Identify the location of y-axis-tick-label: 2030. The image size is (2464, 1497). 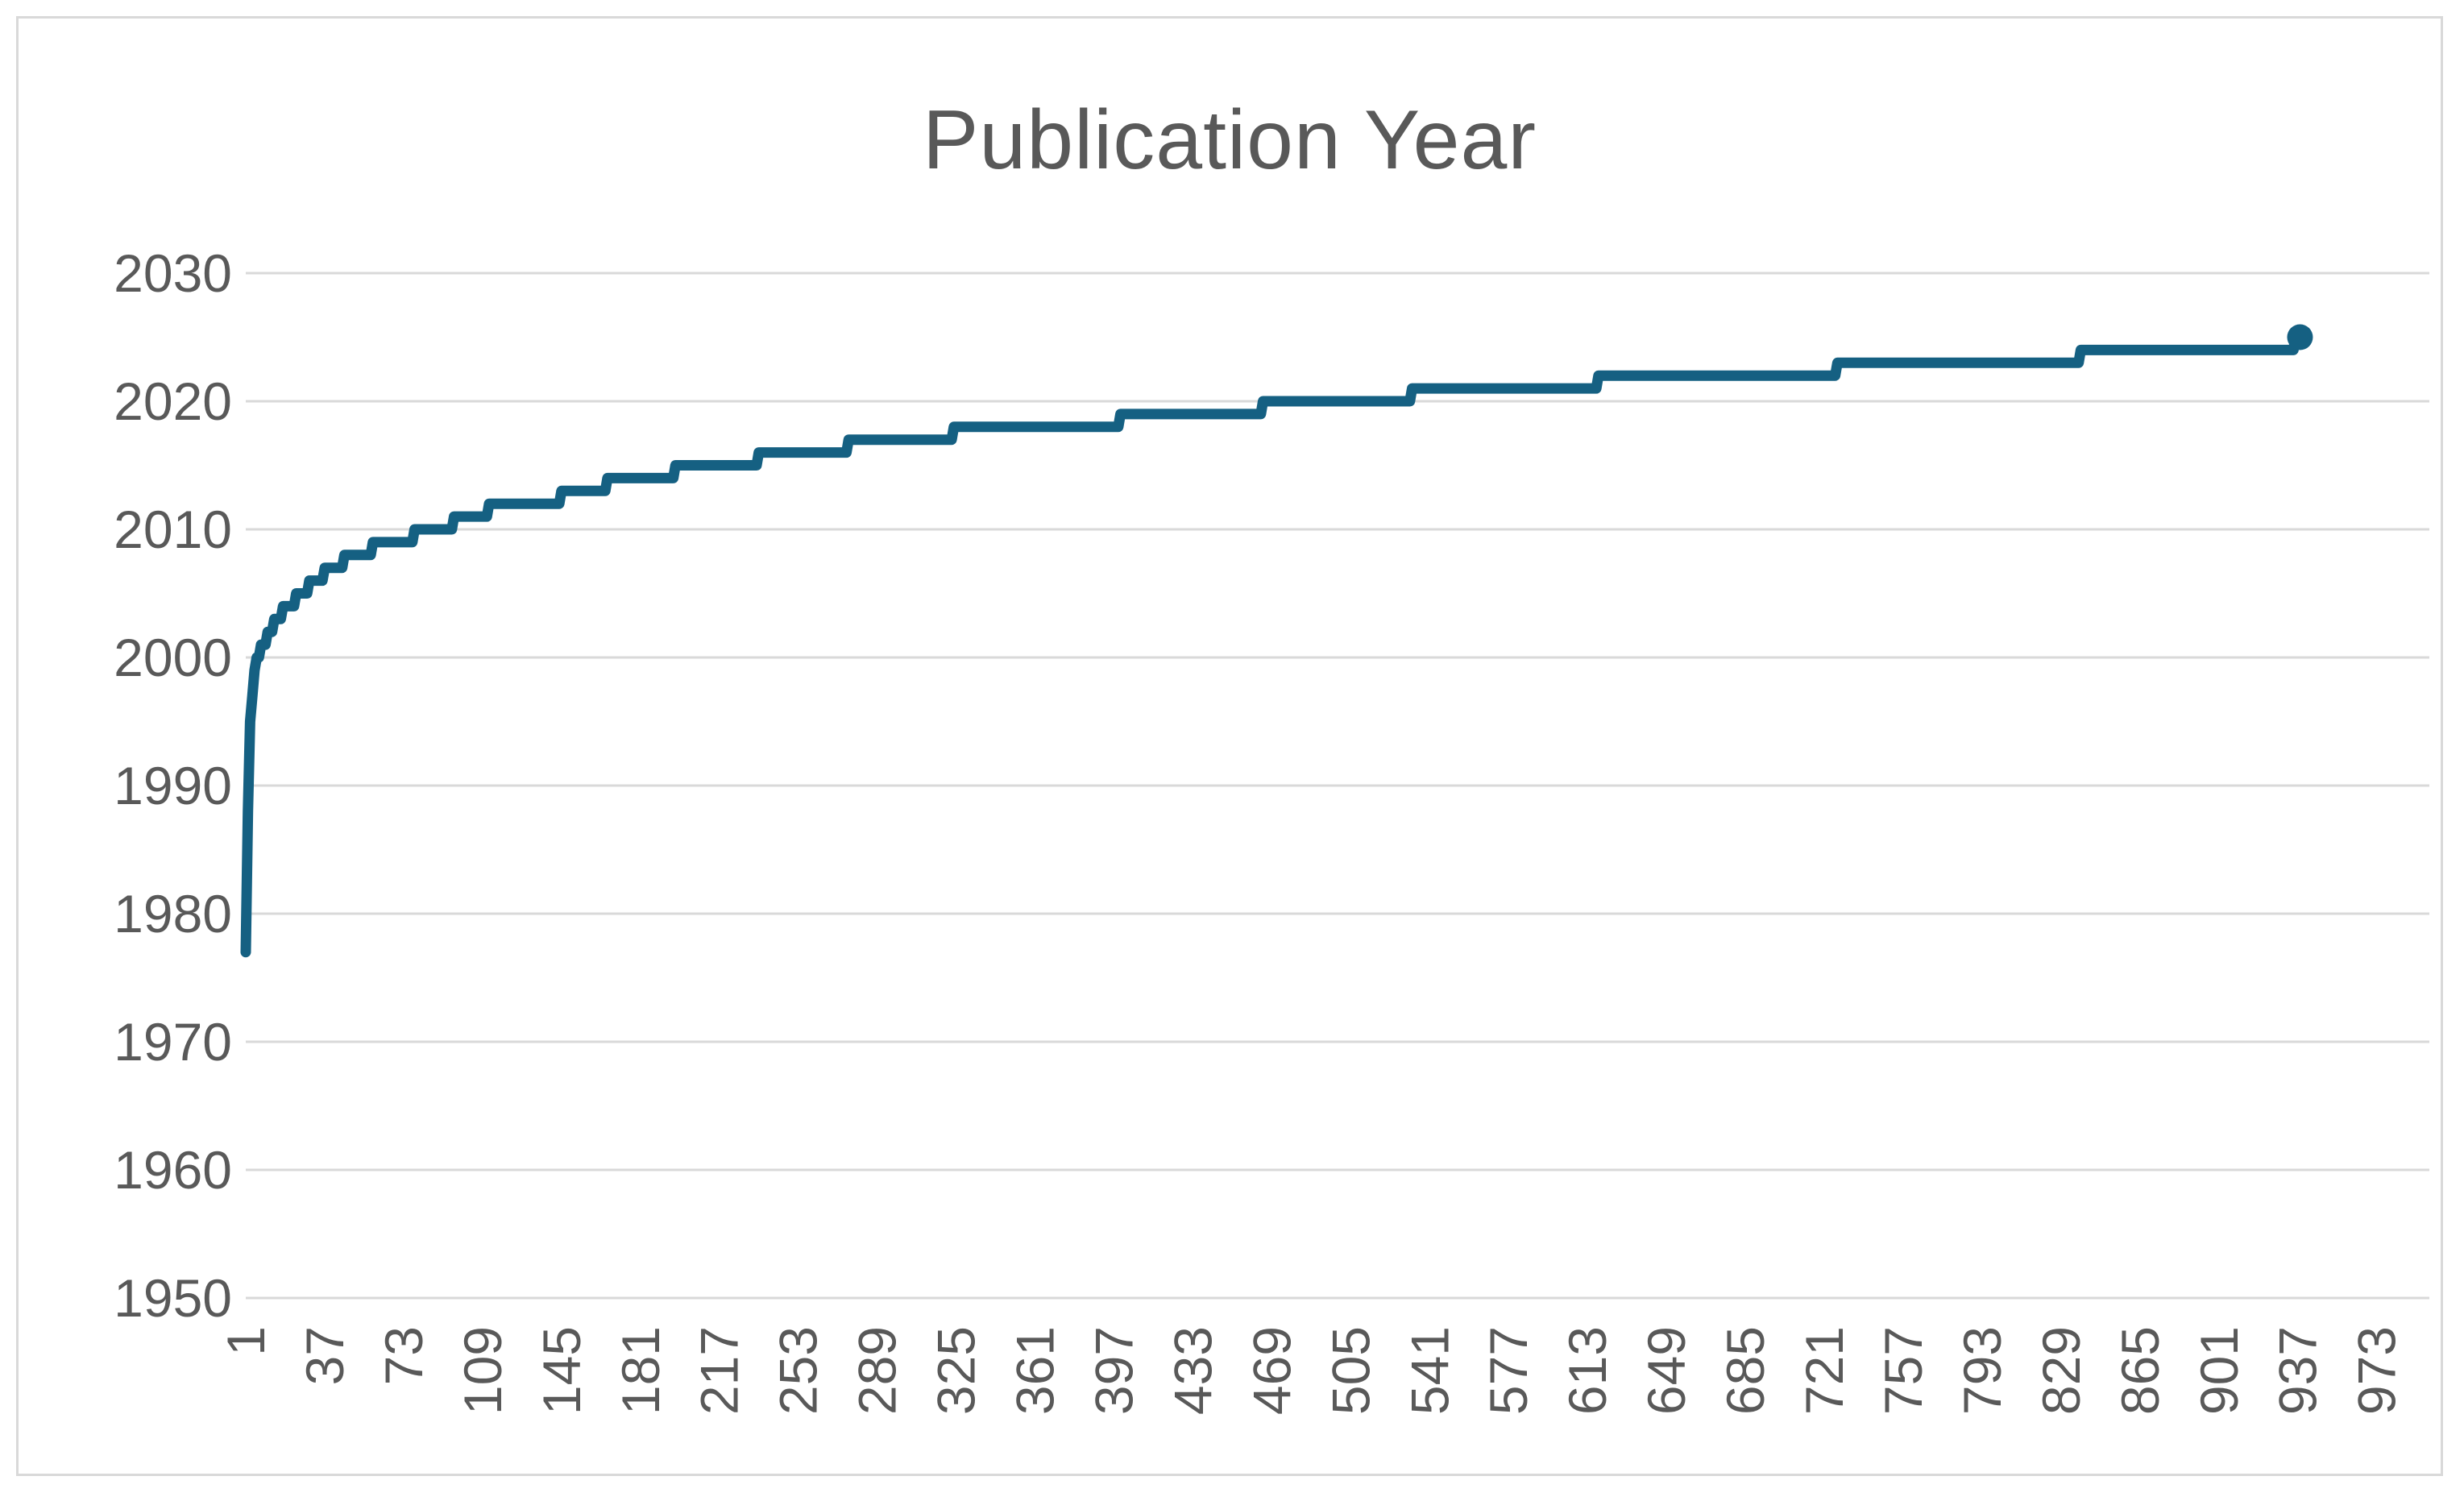
(173, 273).